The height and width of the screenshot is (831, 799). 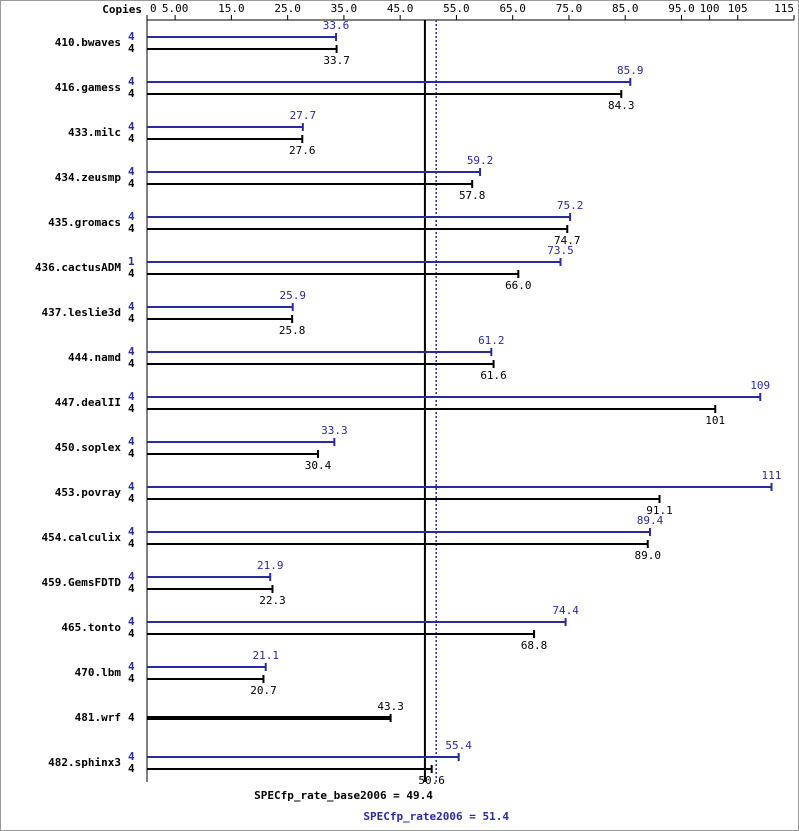 I want to click on reference-label: SPECfp_rate2006 = 51.4, so click(x=436, y=816).